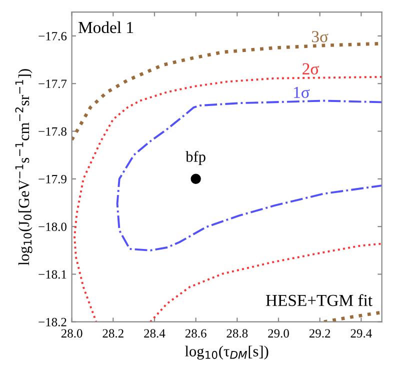  What do you see at coordinates (113, 333) in the screenshot?
I see `x-tick-label: 28.2` at bounding box center [113, 333].